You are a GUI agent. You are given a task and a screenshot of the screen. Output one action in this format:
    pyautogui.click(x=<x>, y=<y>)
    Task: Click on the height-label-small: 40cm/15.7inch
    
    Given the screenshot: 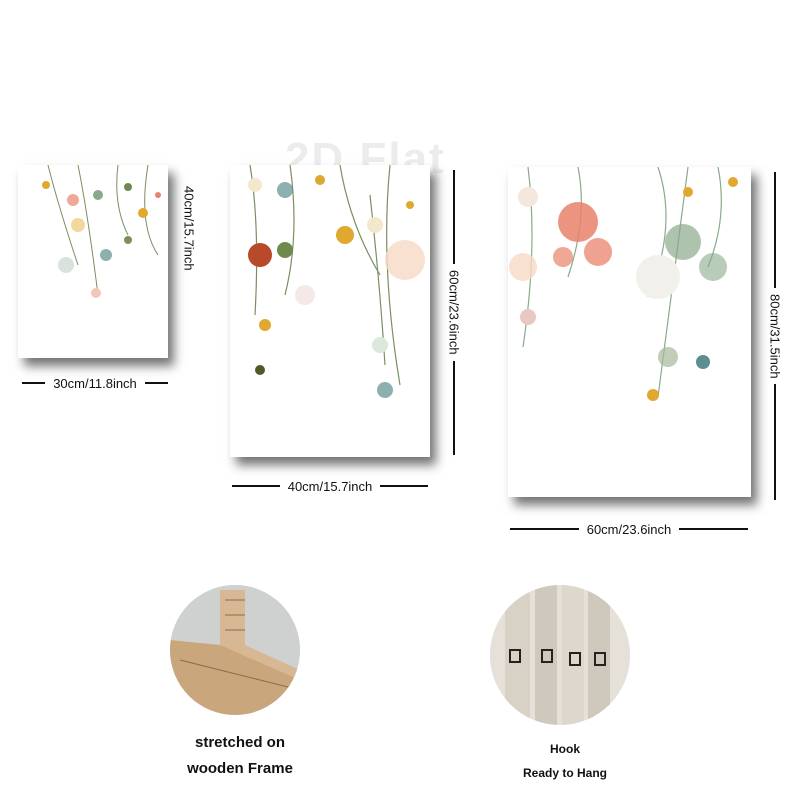 What is the action you would take?
    pyautogui.click(x=189, y=228)
    